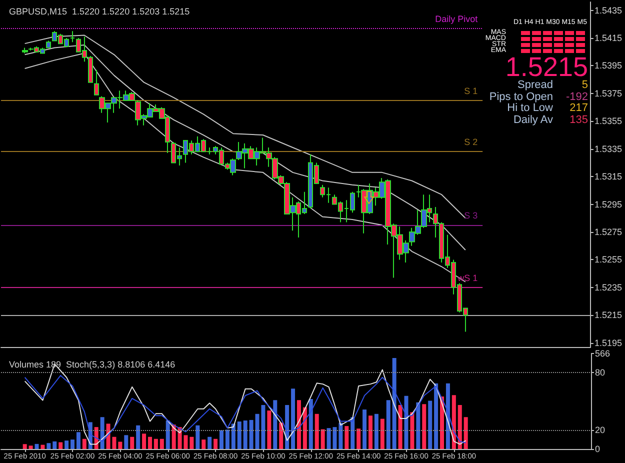 This screenshot has height=463, width=625. I want to click on y-tick-label: 1.5275, so click(608, 232).